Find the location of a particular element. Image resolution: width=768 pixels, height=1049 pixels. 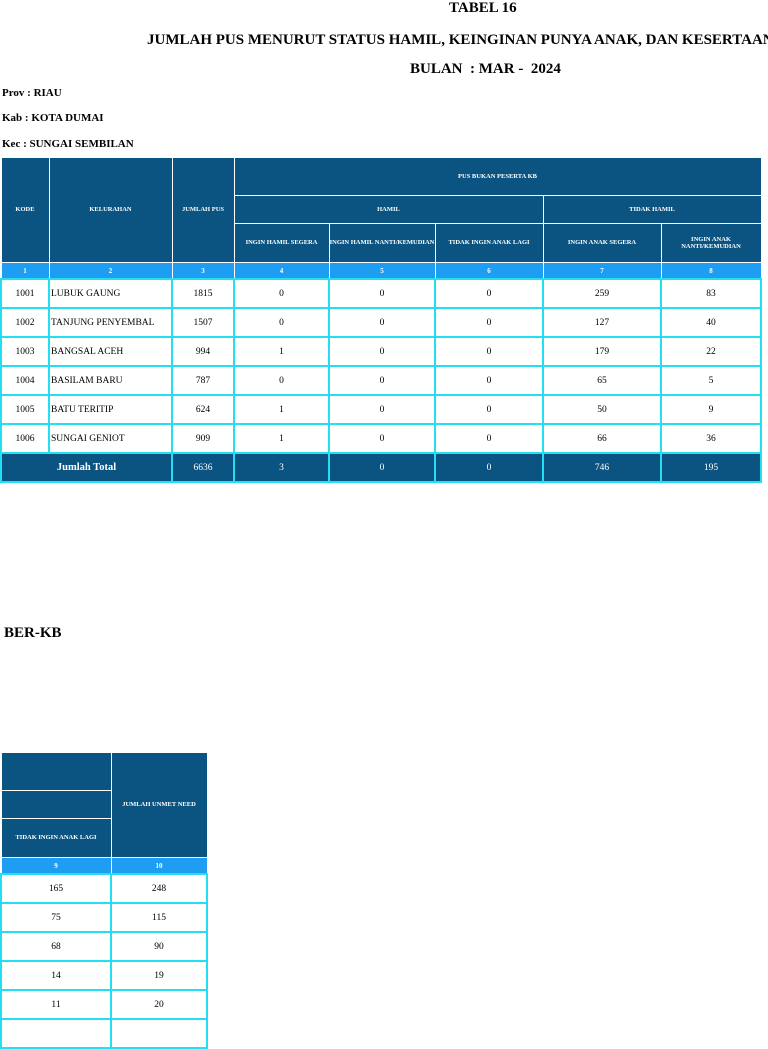

col-number: 7 is located at coordinates (602, 271).